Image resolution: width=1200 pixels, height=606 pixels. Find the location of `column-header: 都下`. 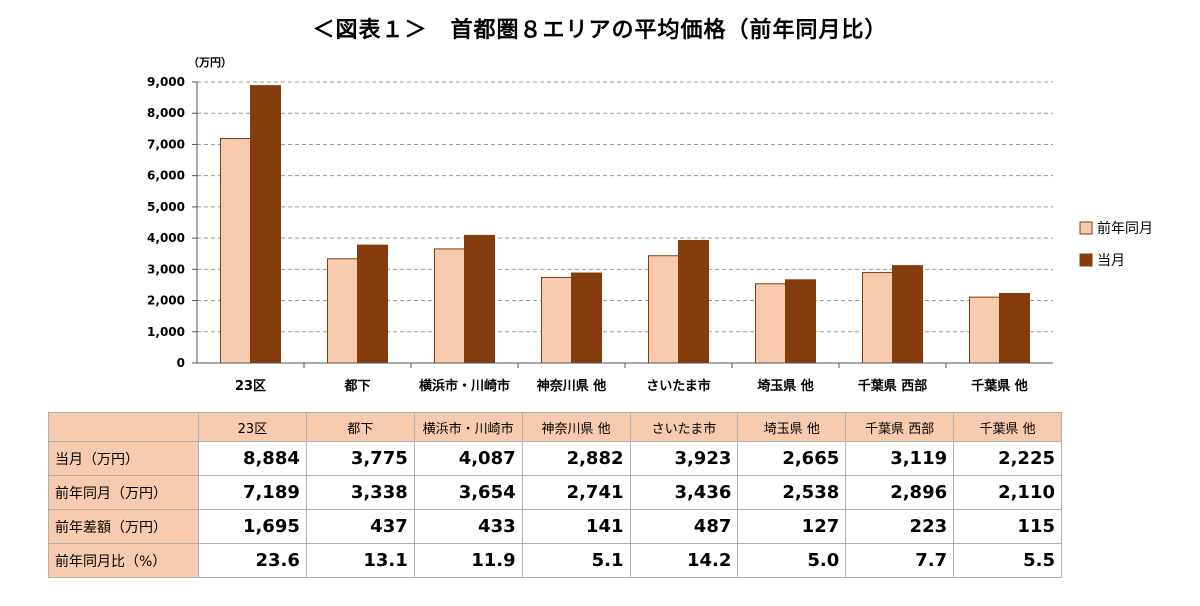

column-header: 都下 is located at coordinates (360, 427).